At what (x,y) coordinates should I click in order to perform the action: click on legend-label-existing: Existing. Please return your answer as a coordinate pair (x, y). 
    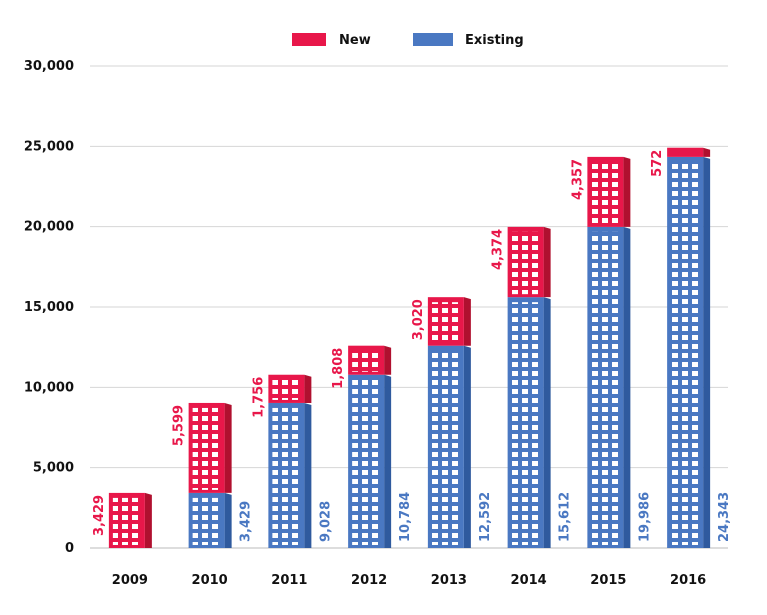
    Looking at the image, I should click on (494, 40).